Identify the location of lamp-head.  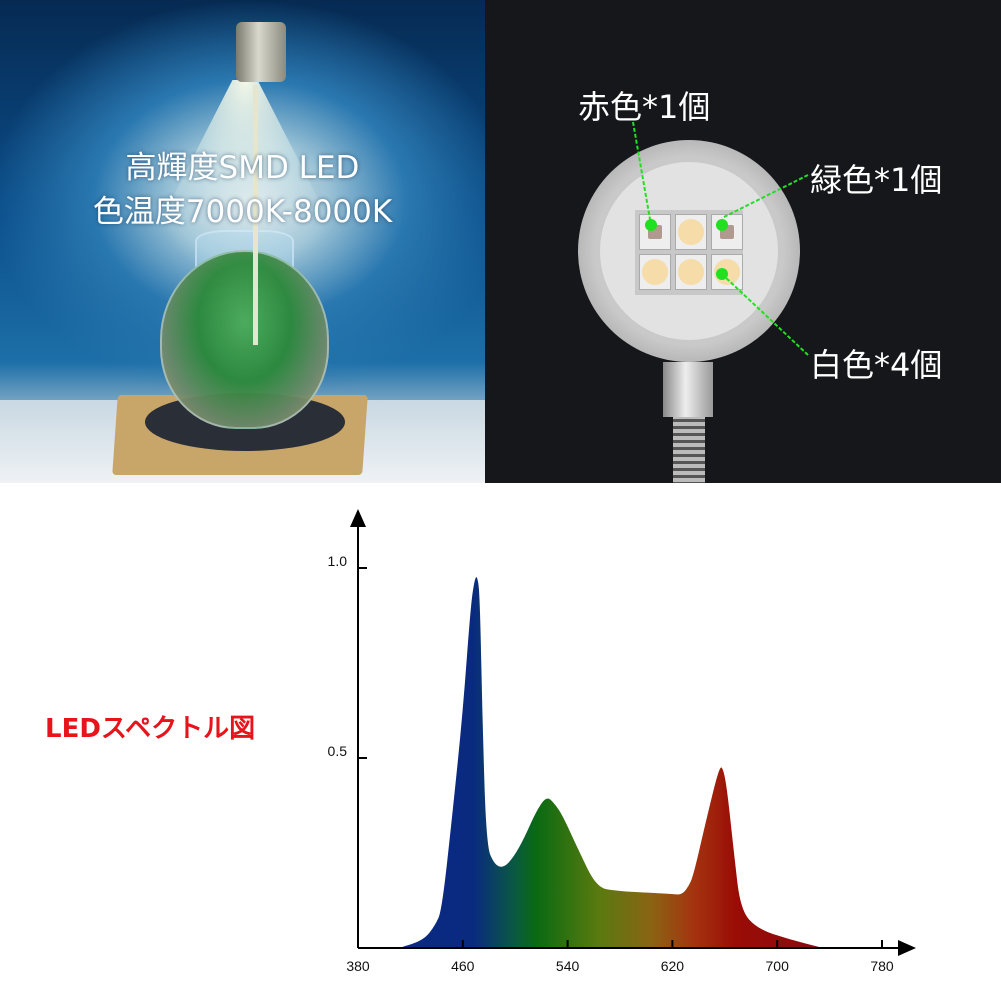
(261, 52).